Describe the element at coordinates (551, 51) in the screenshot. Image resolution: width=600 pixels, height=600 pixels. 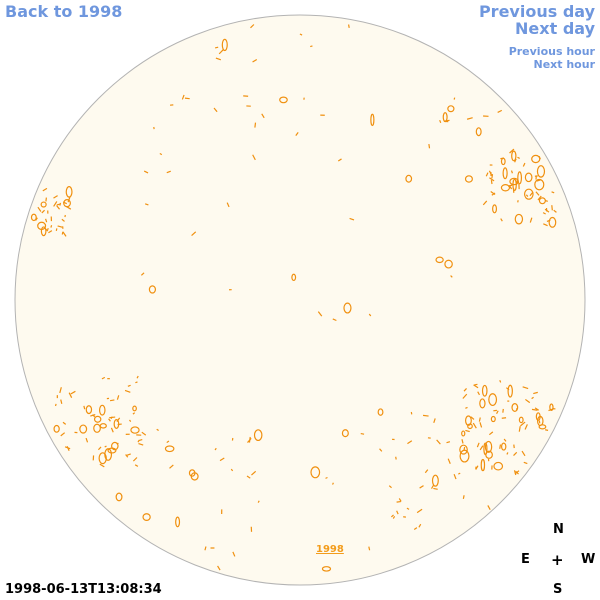
I see `previous-hour-link: Previous hour` at that location.